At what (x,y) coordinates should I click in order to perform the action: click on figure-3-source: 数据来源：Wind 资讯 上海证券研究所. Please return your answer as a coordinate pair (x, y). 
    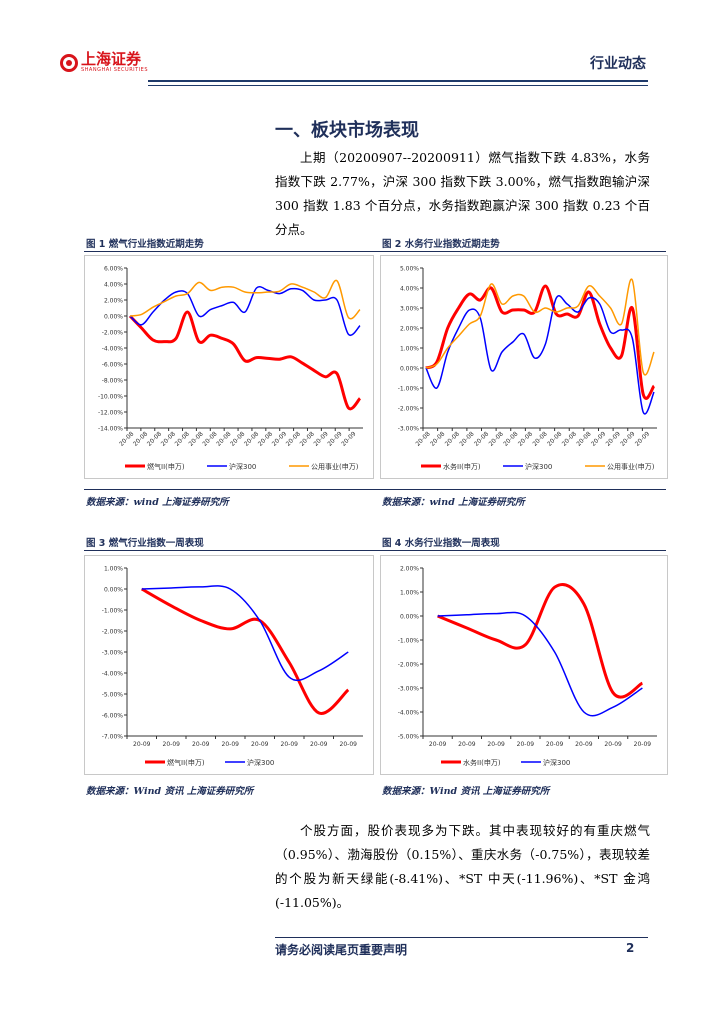
    Looking at the image, I should click on (170, 791).